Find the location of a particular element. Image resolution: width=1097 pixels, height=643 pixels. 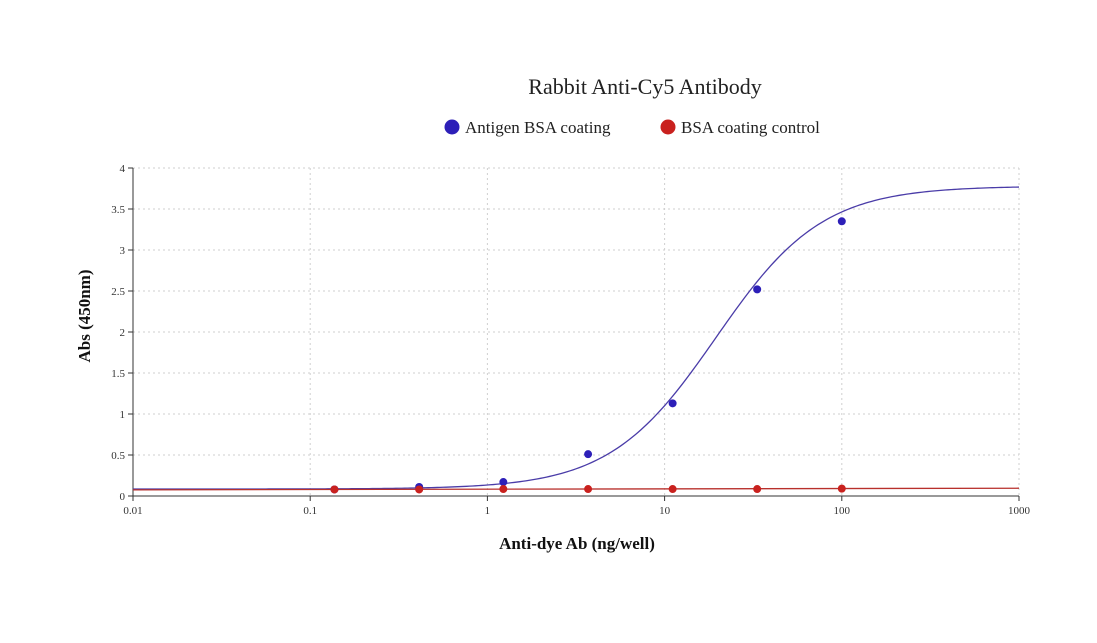

legend-marker-control is located at coordinates (668, 127).